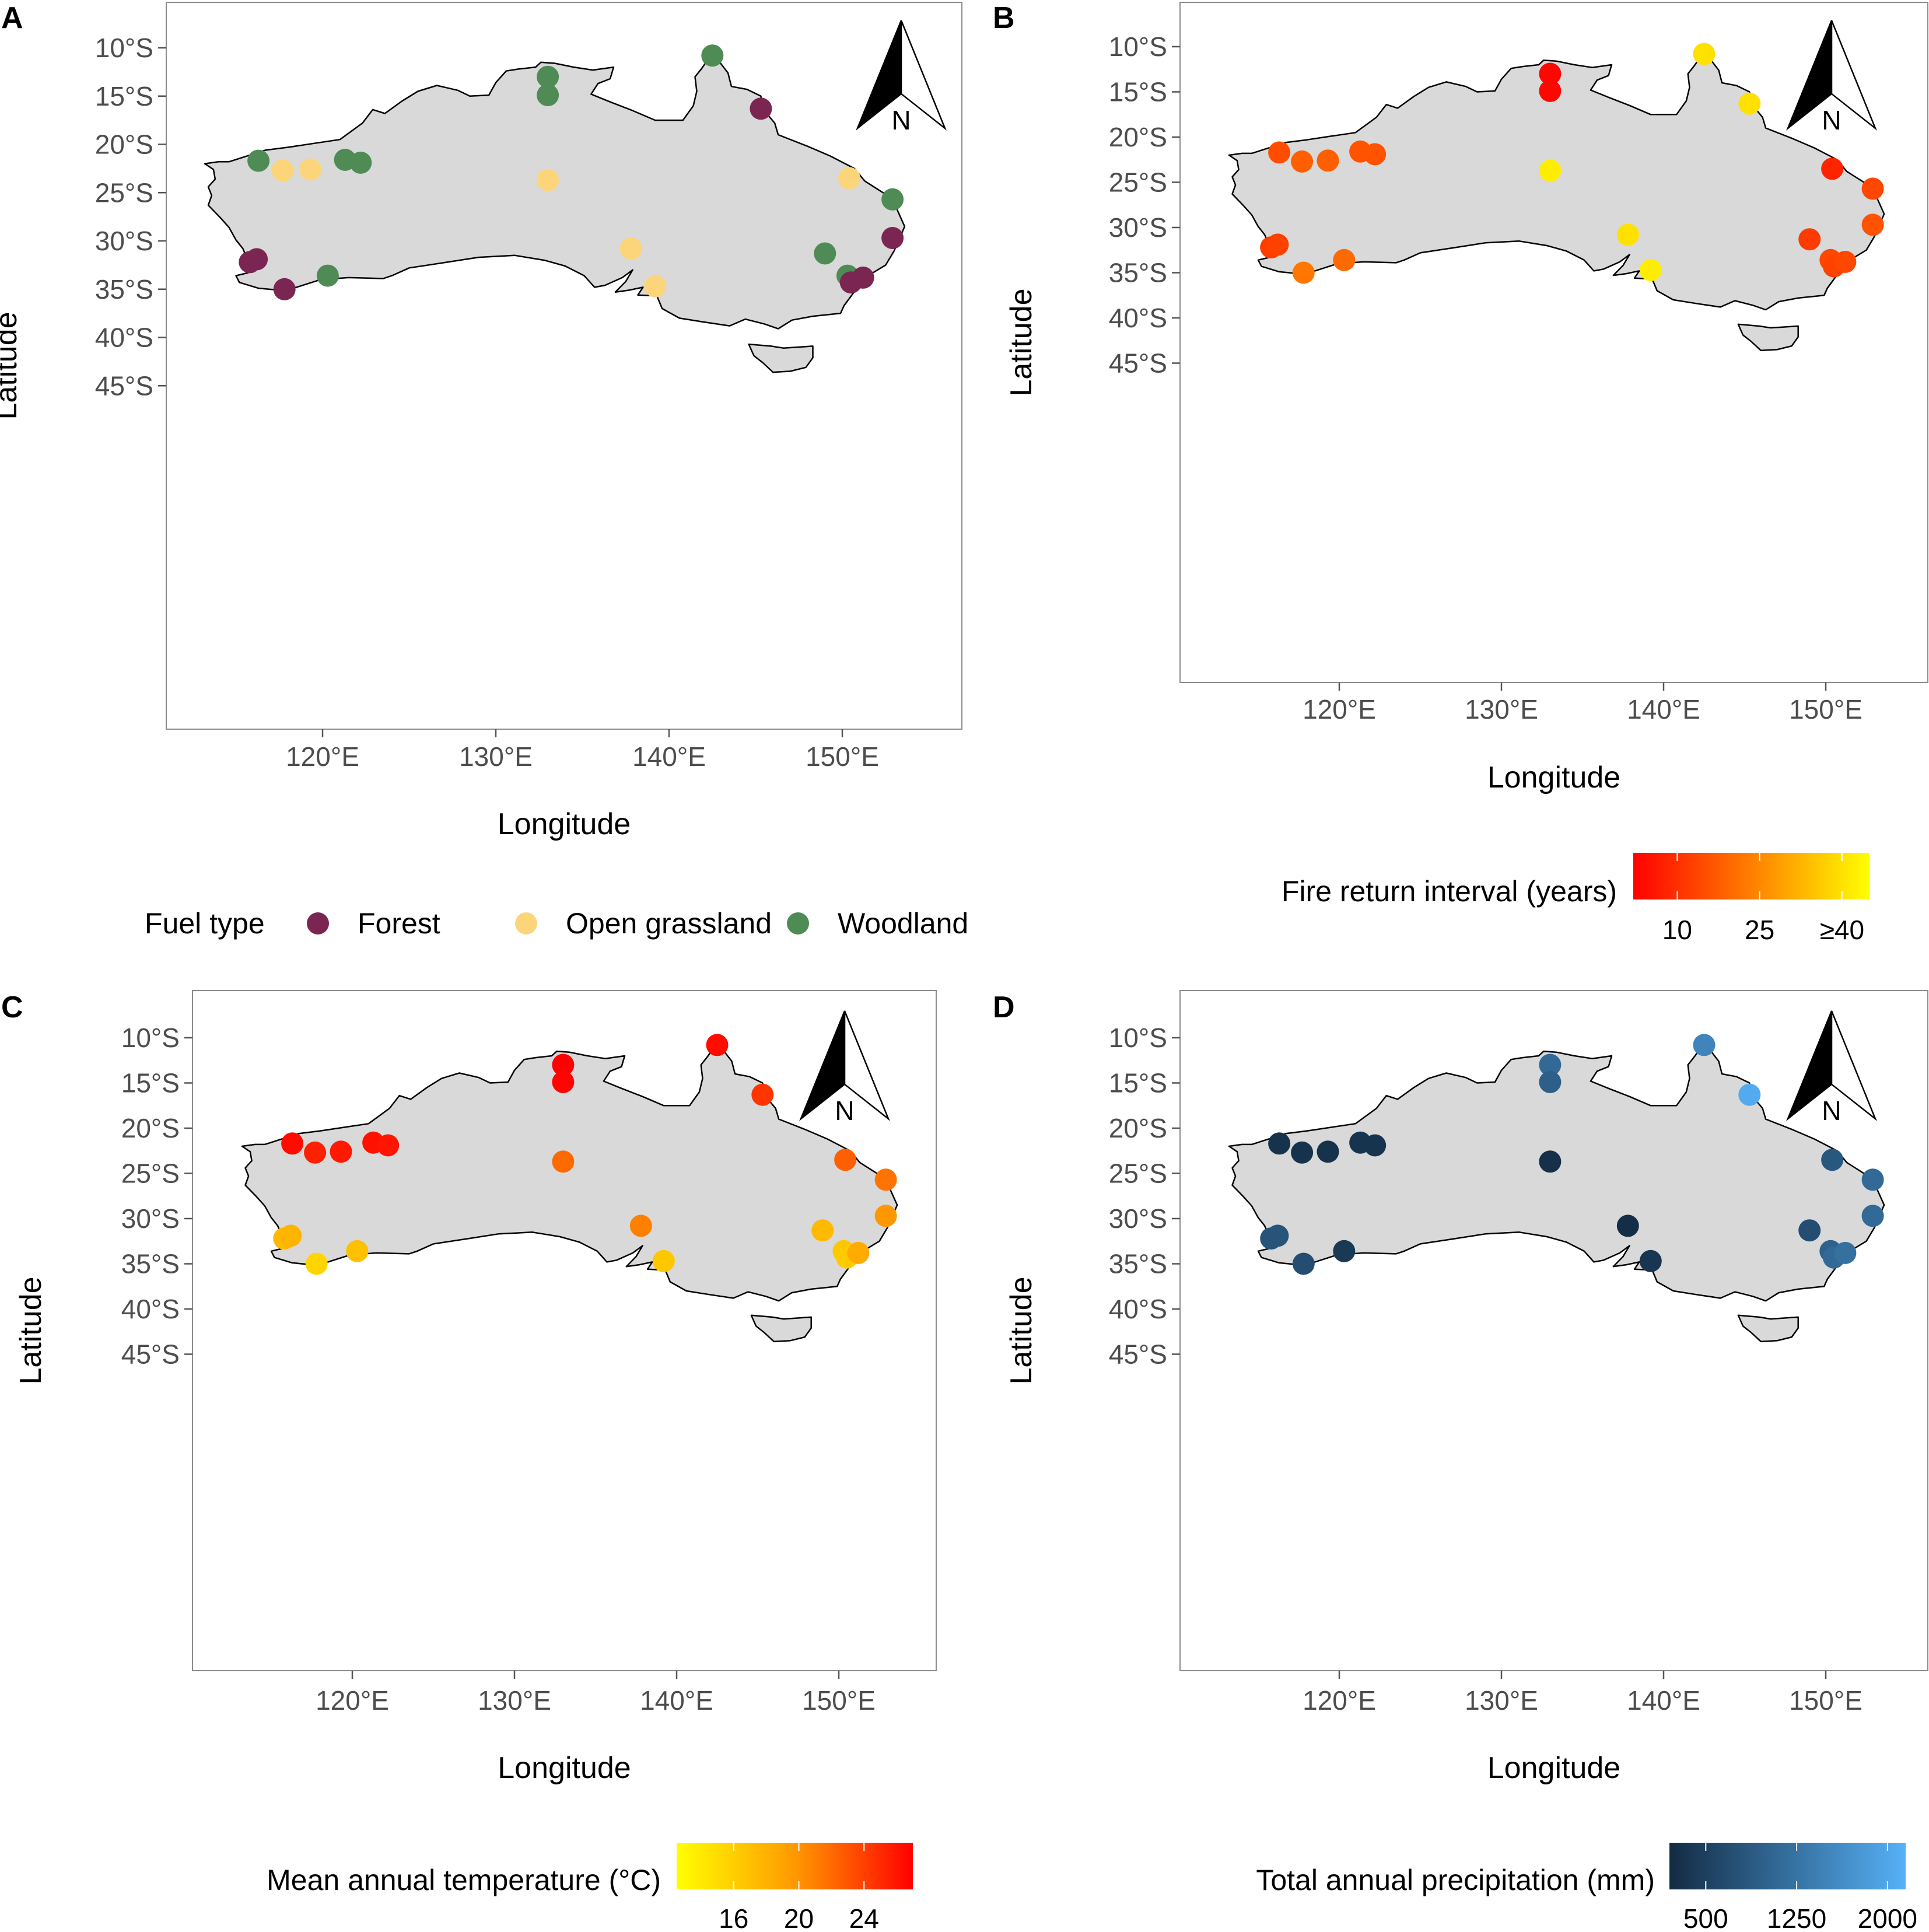 Image resolution: width=1929 pixels, height=1932 pixels. I want to click on legend-c: Mean annual temperature (°C) 16 20 24, so click(590, 1887).